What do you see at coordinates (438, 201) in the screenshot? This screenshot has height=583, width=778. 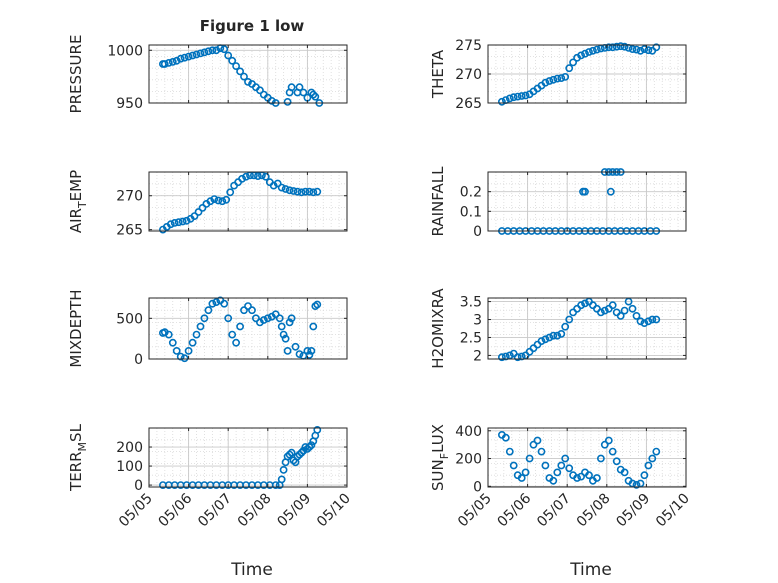 I see `y-axis-label: RAINFALL` at bounding box center [438, 201].